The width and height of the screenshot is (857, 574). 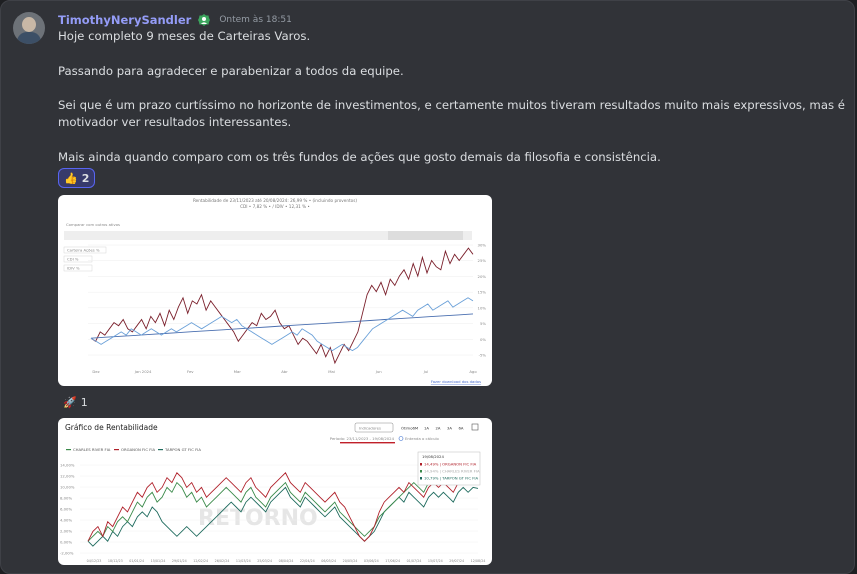 I want to click on chart2-x-tick: 18/12/23, so click(x=115, y=561).